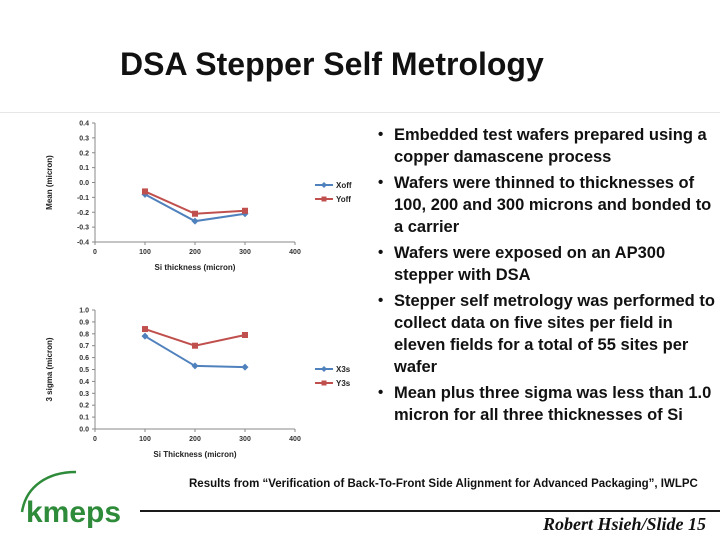 Image resolution: width=720 pixels, height=540 pixels. I want to click on y-tick-label: 0.5, so click(84, 370).